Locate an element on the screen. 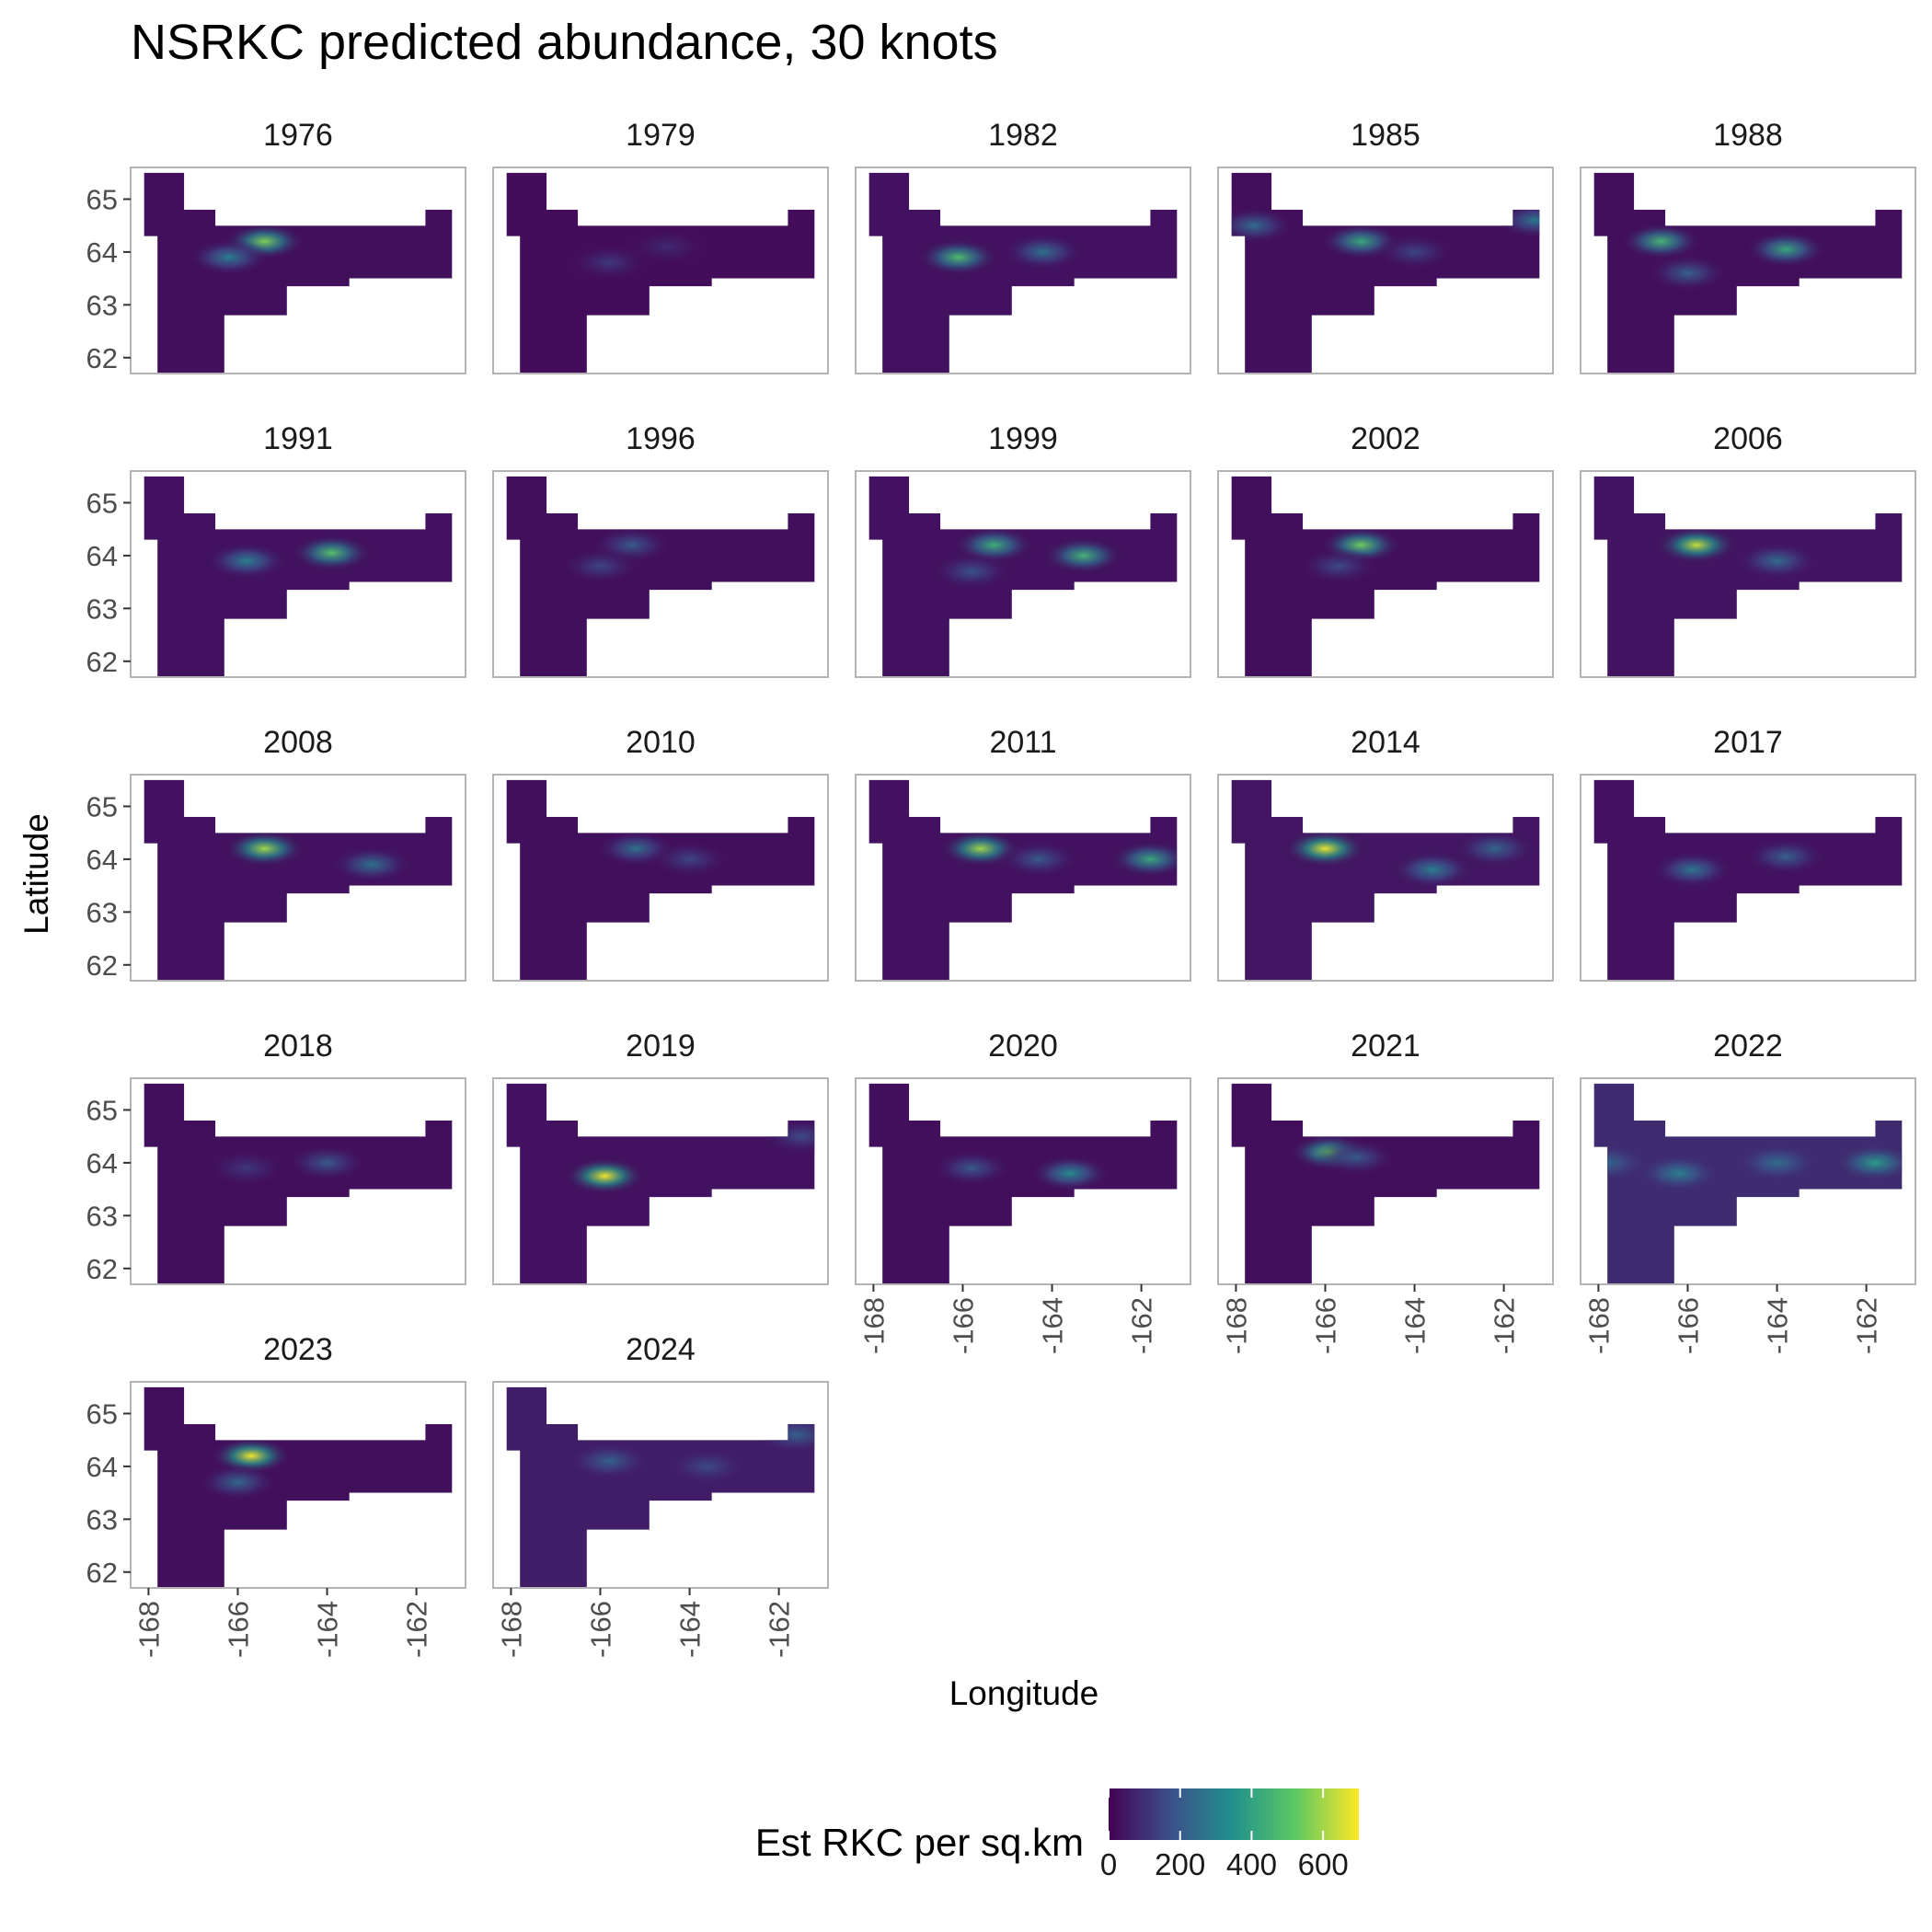 This screenshot has height=1932, width=1932. facet-strip-label: 2008 is located at coordinates (298, 742).